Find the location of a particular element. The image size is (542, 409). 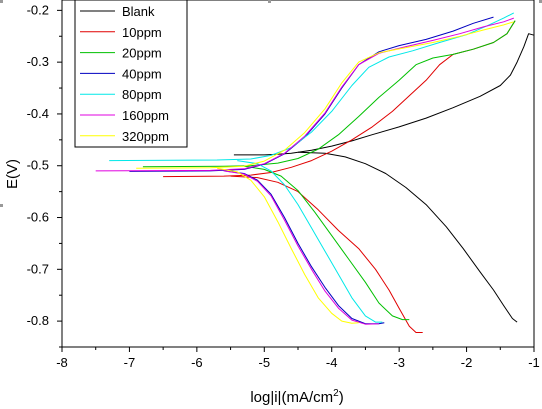

legend-label-80ppm: 80ppm is located at coordinates (142, 94).